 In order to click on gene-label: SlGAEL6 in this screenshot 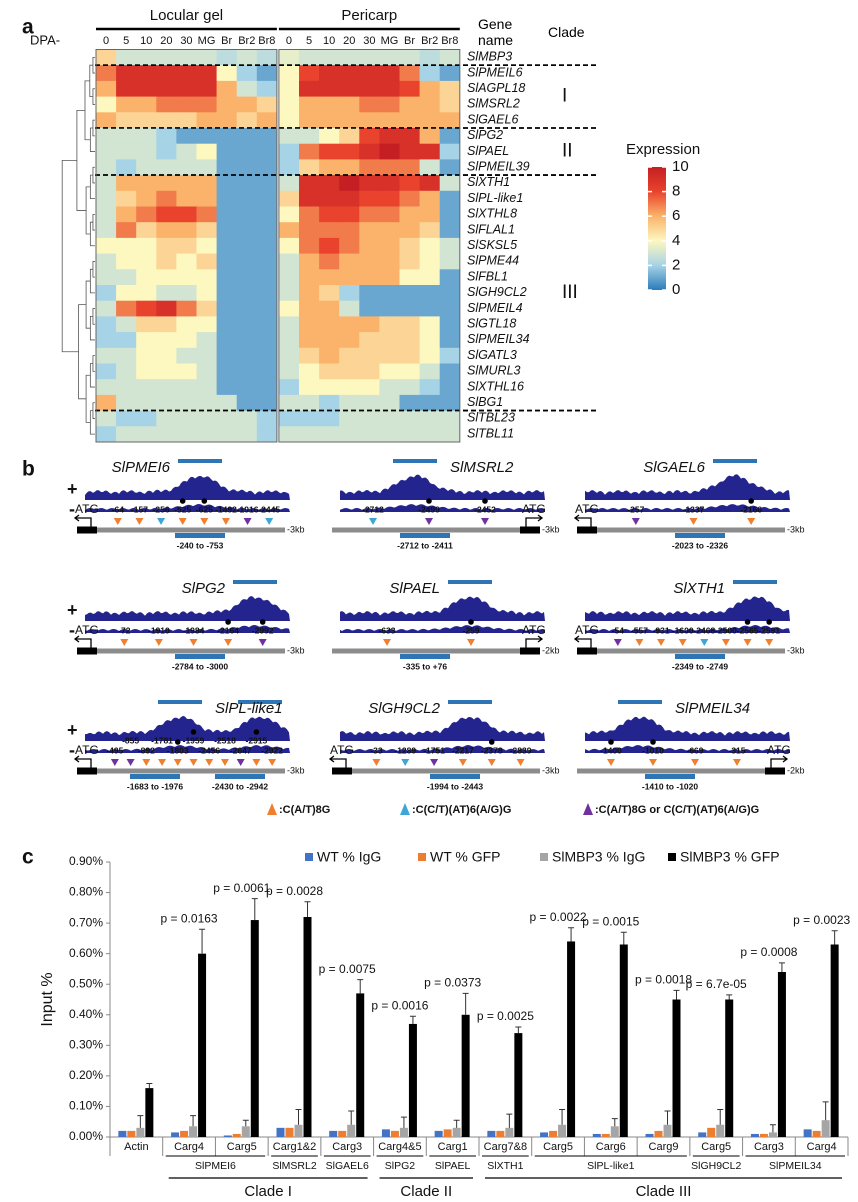, I will do `click(492, 119)`.